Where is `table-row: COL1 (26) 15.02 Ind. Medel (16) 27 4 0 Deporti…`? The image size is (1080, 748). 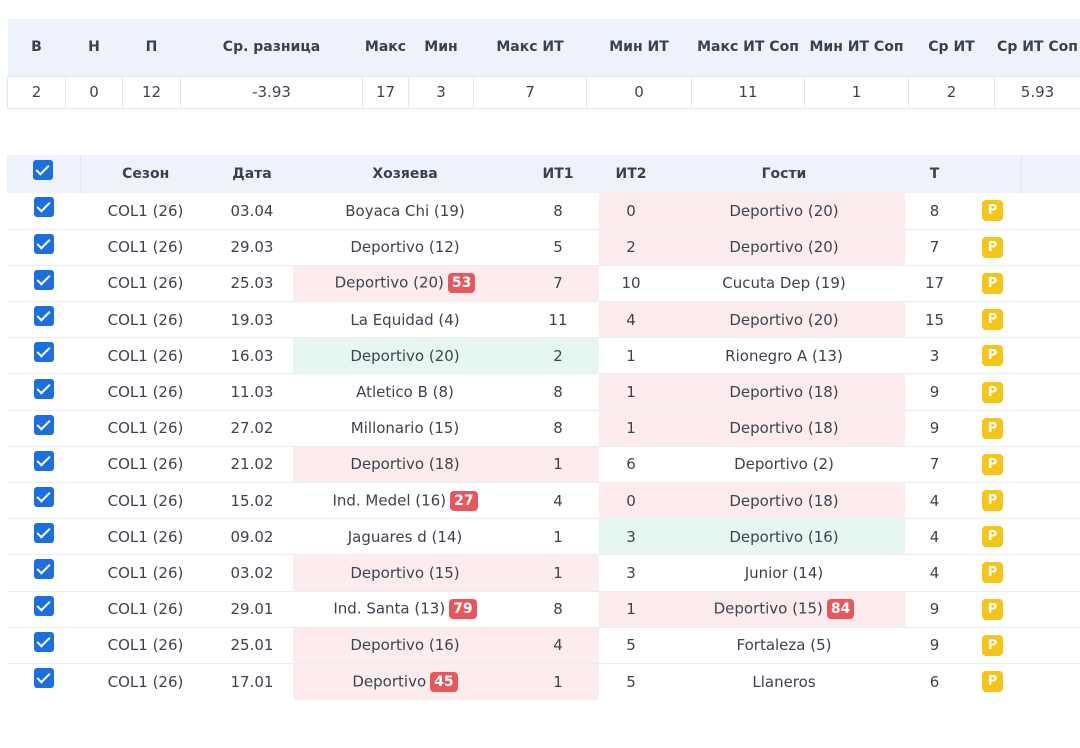 table-row: COL1 (26) 15.02 Ind. Medel (16) 27 4 0 Deporti… is located at coordinates (543, 500).